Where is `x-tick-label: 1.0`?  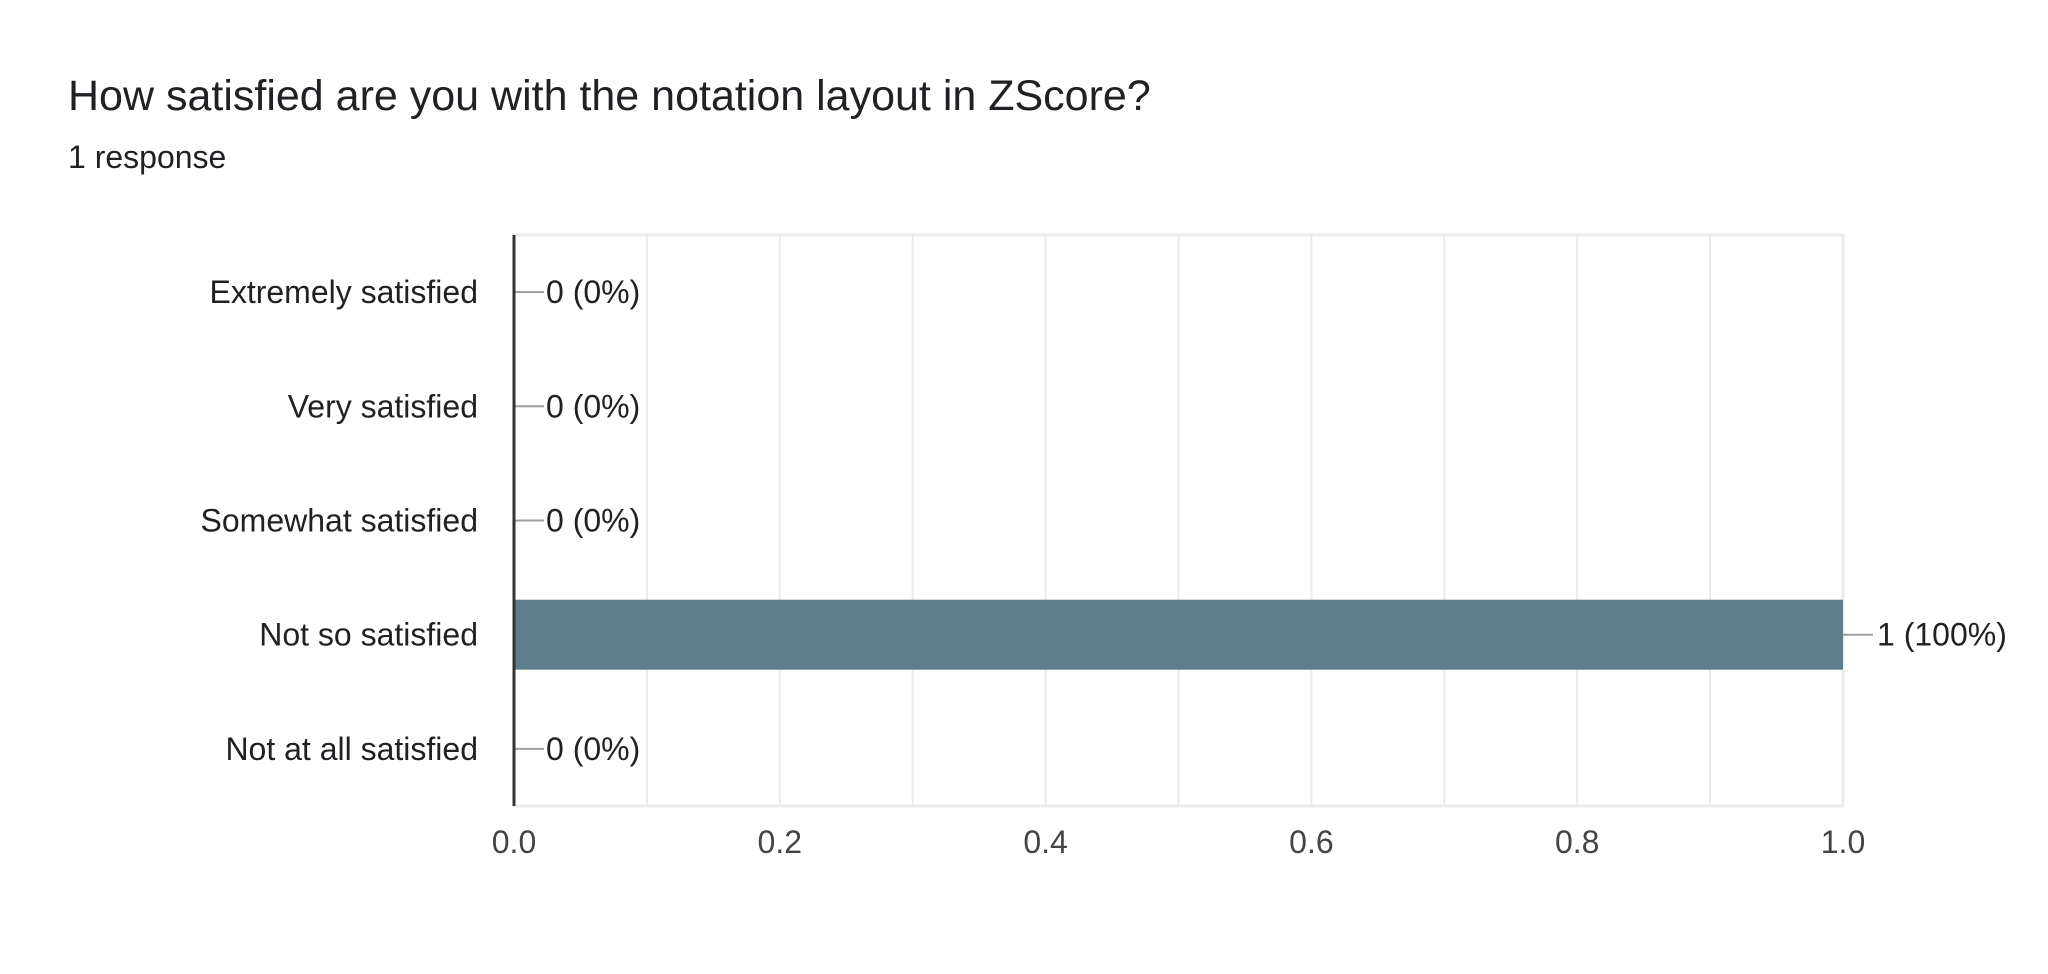 x-tick-label: 1.0 is located at coordinates (1843, 842).